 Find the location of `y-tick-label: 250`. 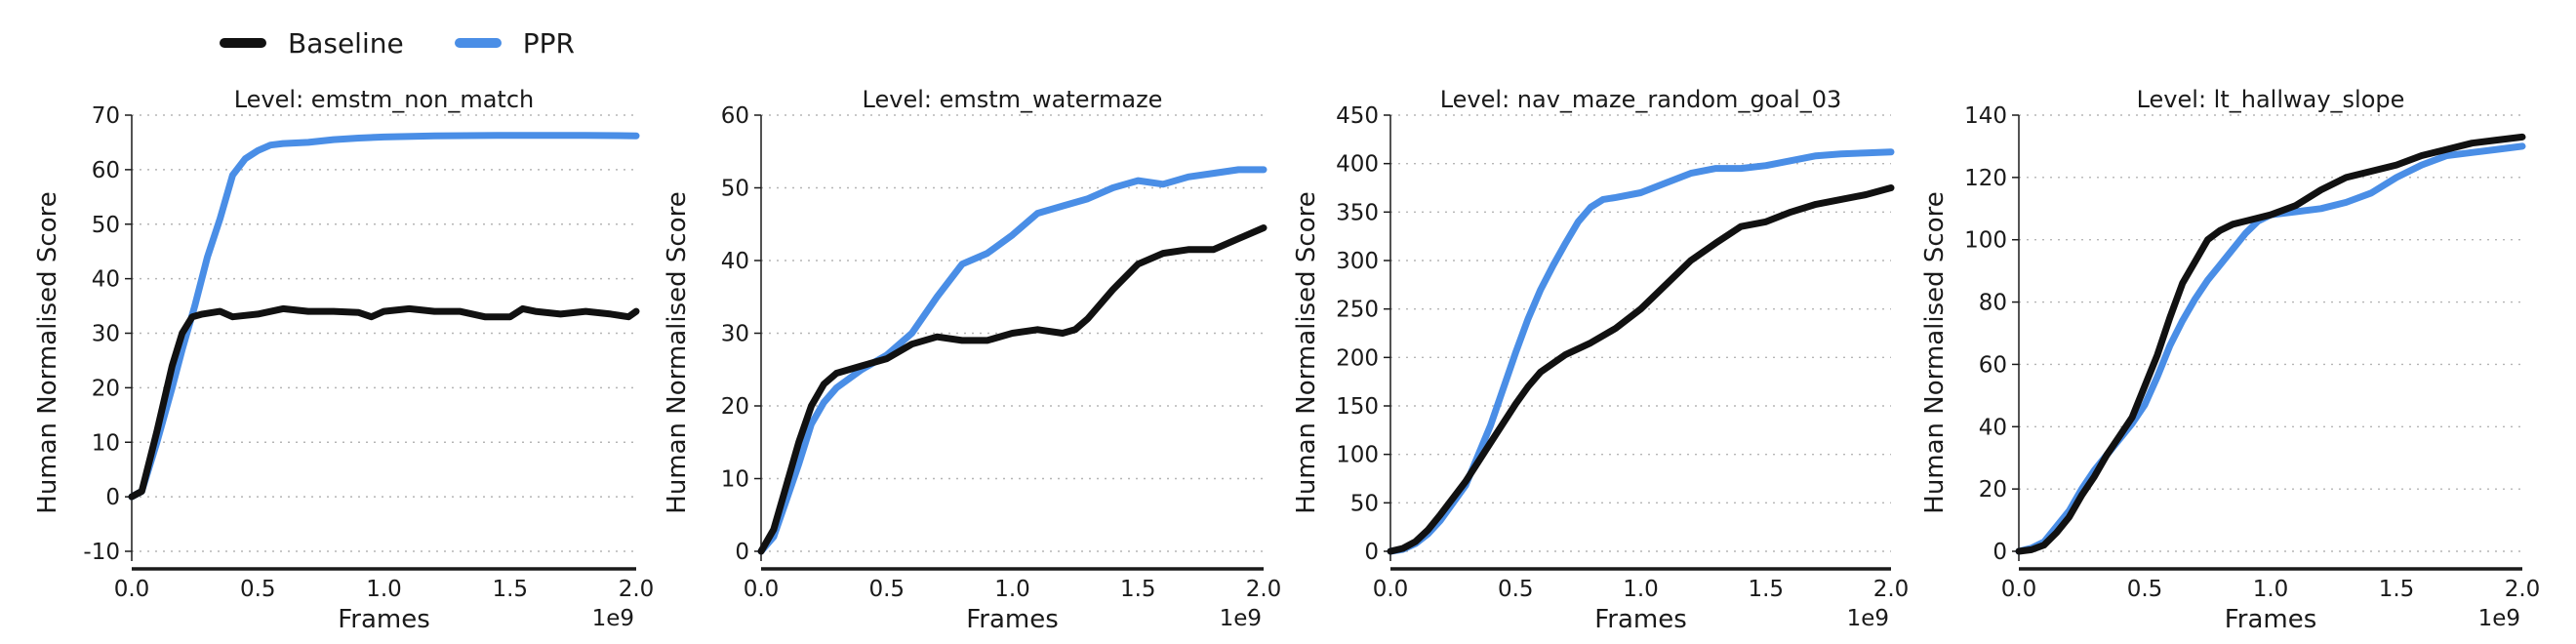

y-tick-label: 250 is located at coordinates (1357, 310).